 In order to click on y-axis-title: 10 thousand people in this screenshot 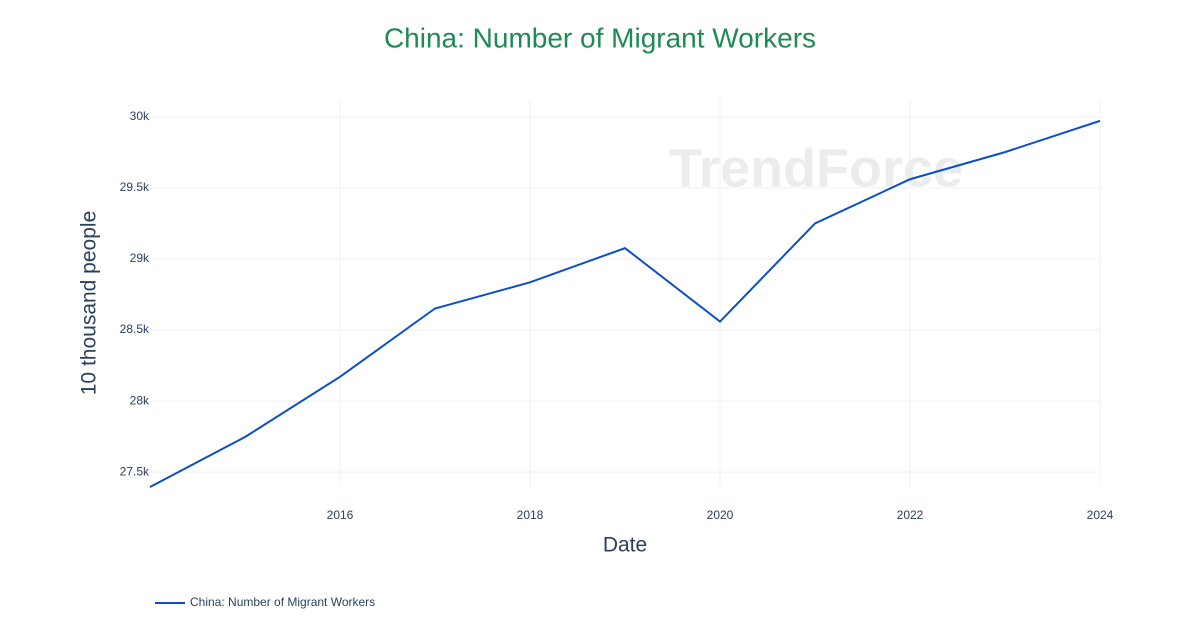, I will do `click(89, 303)`.